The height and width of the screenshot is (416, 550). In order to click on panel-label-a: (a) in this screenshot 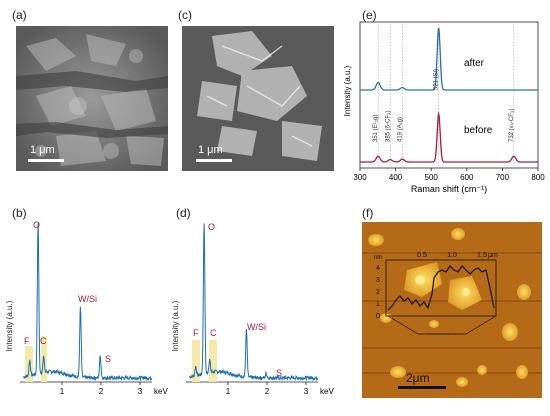, I will do `click(19, 15)`.